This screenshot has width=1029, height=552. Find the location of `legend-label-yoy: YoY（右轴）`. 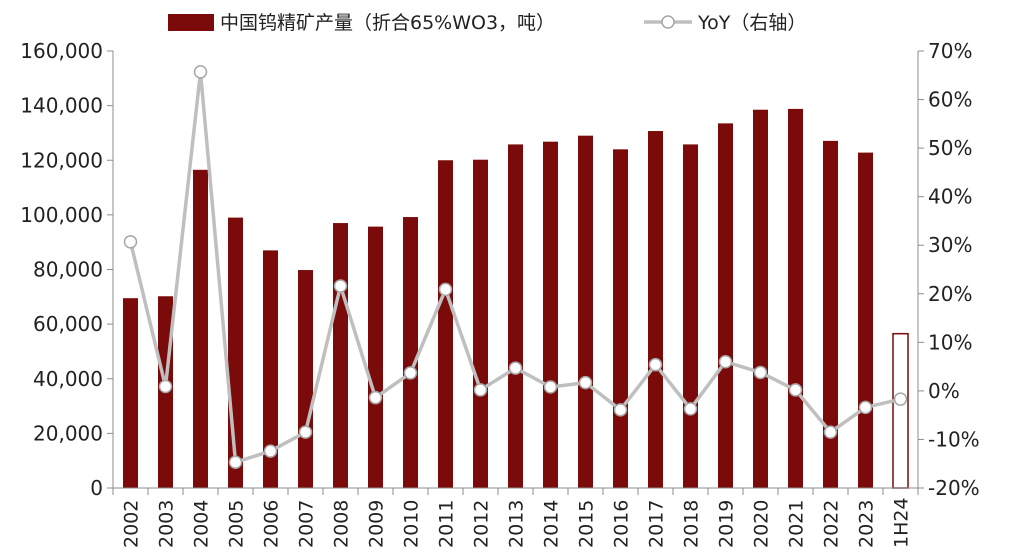

legend-label-yoy: YoY（右轴） is located at coordinates (751, 23).